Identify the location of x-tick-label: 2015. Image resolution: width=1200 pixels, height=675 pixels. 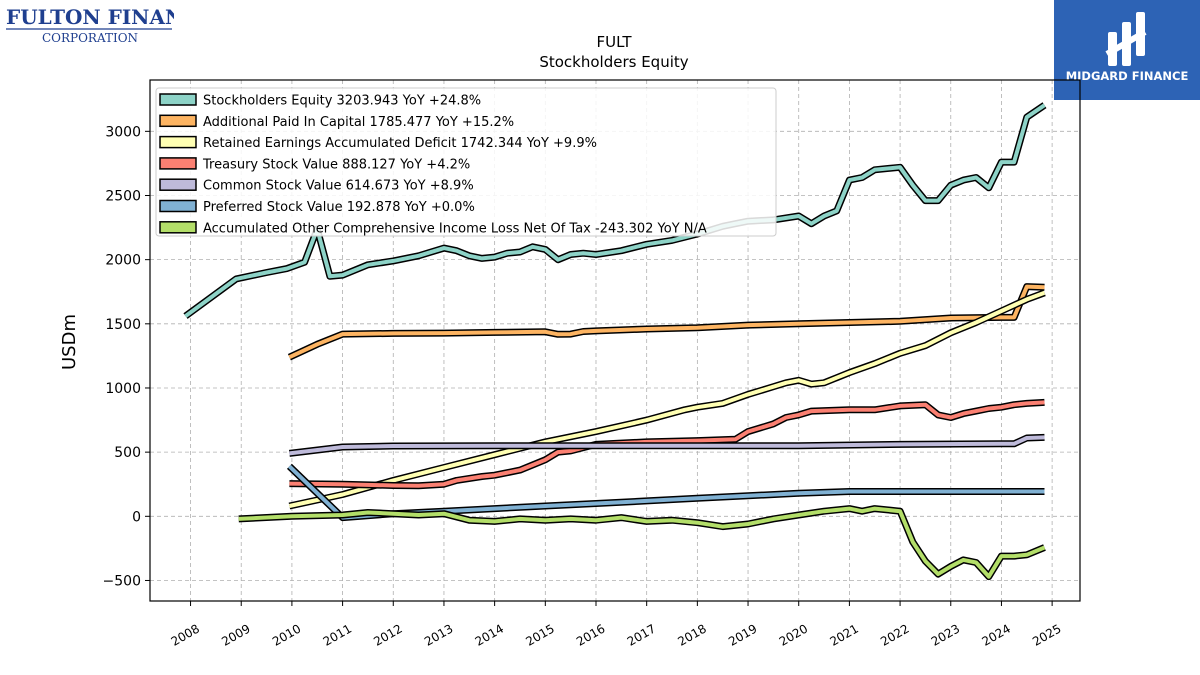
(539, 634).